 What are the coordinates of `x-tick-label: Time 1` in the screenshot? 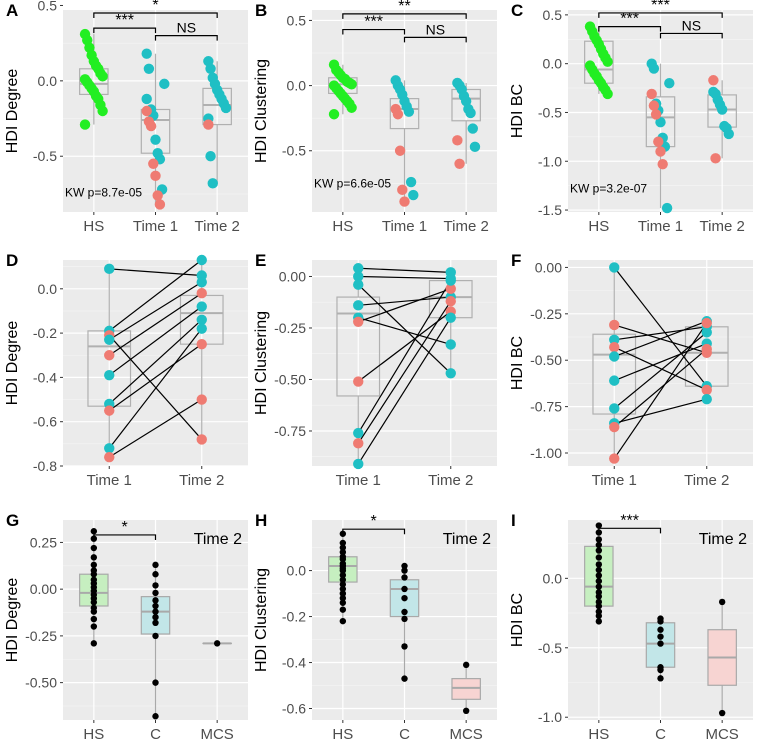 It's located at (614, 480).